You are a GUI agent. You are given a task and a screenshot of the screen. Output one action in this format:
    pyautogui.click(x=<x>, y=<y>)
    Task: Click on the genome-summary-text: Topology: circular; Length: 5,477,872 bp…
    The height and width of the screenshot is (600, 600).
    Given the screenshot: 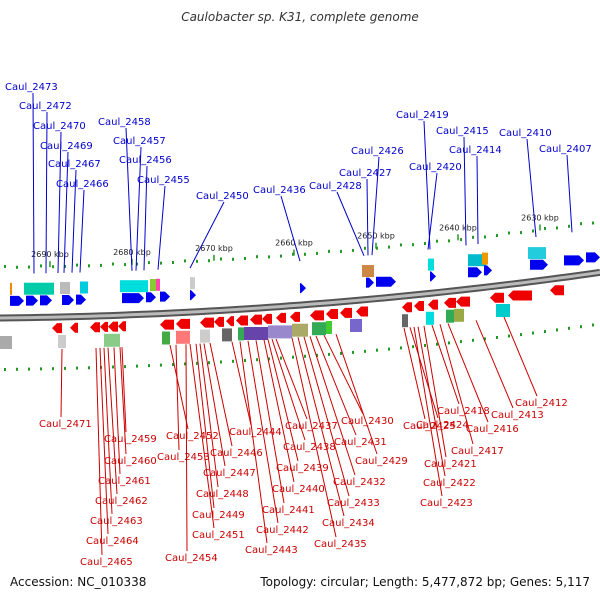 What is the action you would take?
    pyautogui.click(x=425, y=582)
    